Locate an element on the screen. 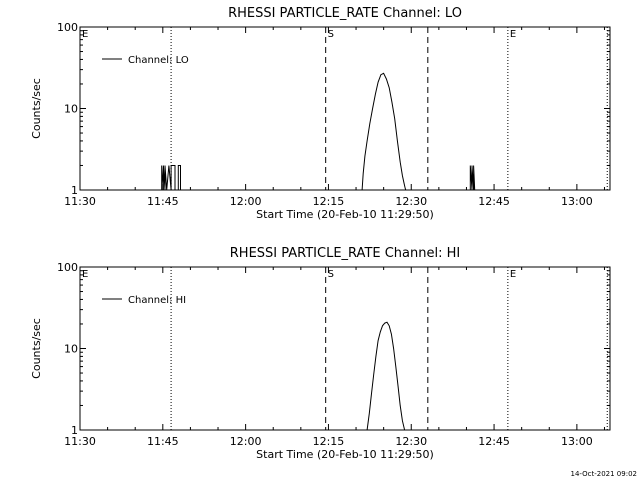 The image size is (640, 485). timestamp: 14-Oct-2021 09:02 is located at coordinates (604, 474).